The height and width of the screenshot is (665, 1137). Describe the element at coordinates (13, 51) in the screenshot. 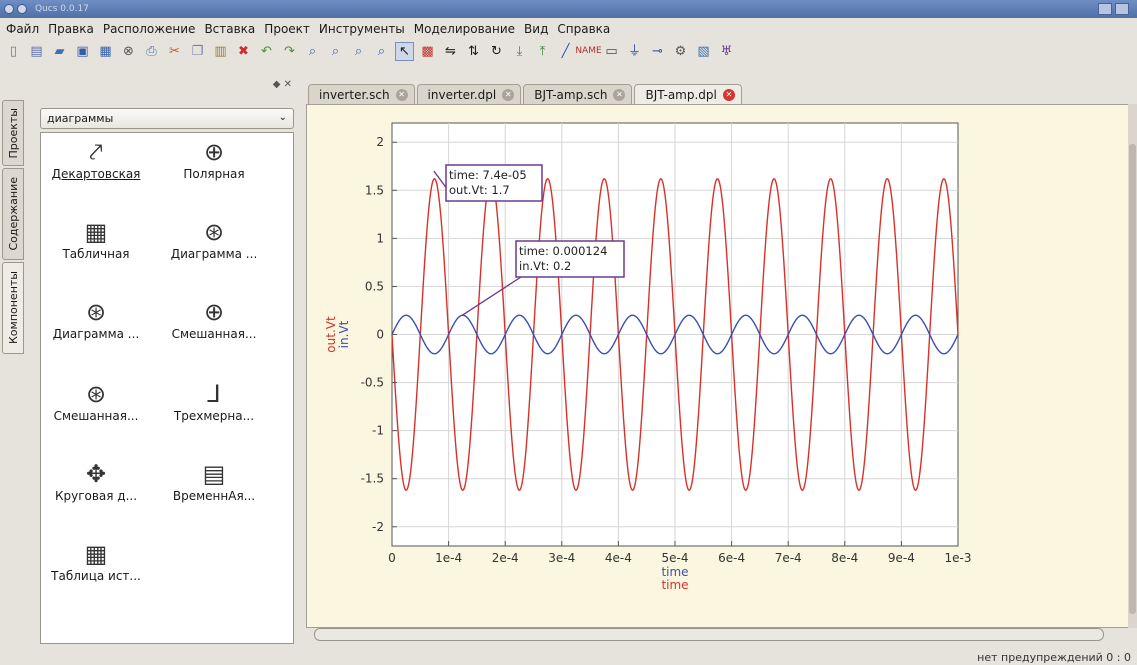

I see `new-file-icon: ▯` at that location.